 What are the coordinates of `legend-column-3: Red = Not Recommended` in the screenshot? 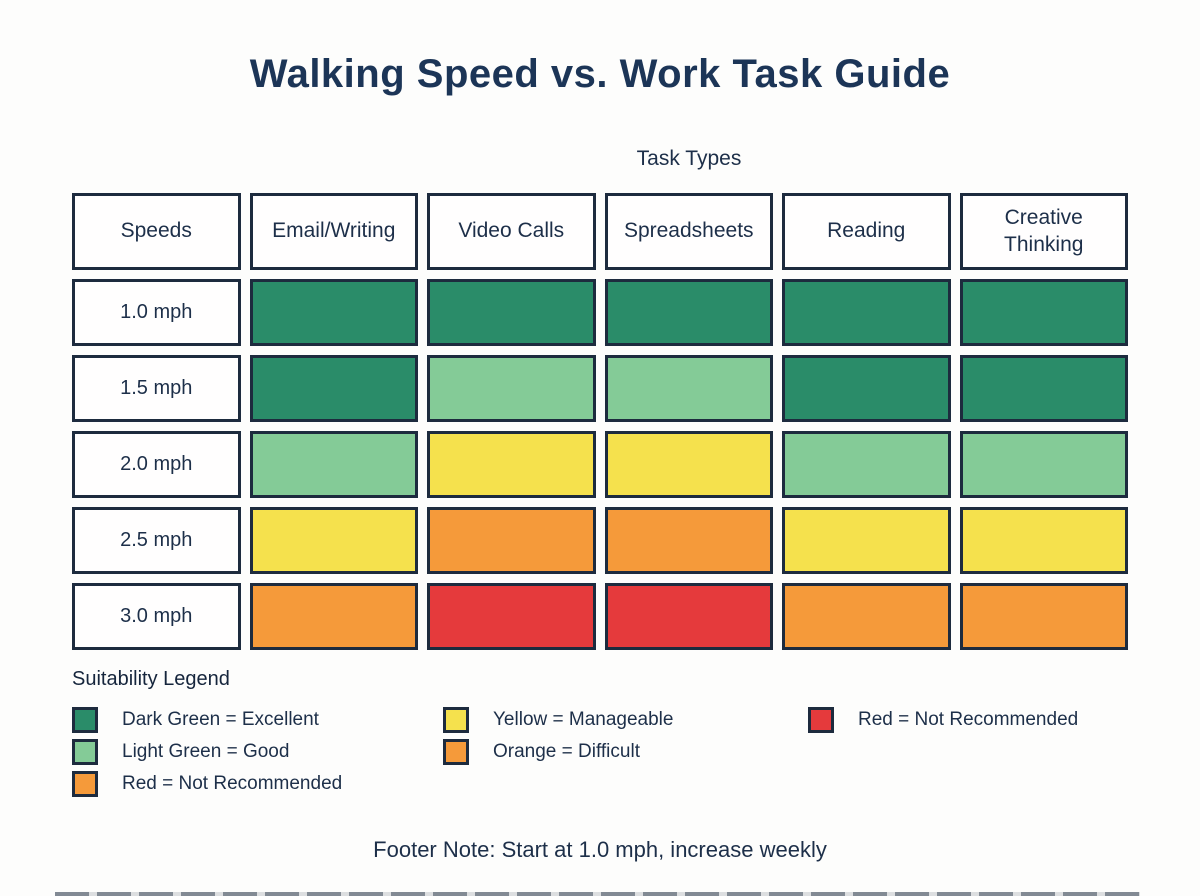 It's located at (943, 720).